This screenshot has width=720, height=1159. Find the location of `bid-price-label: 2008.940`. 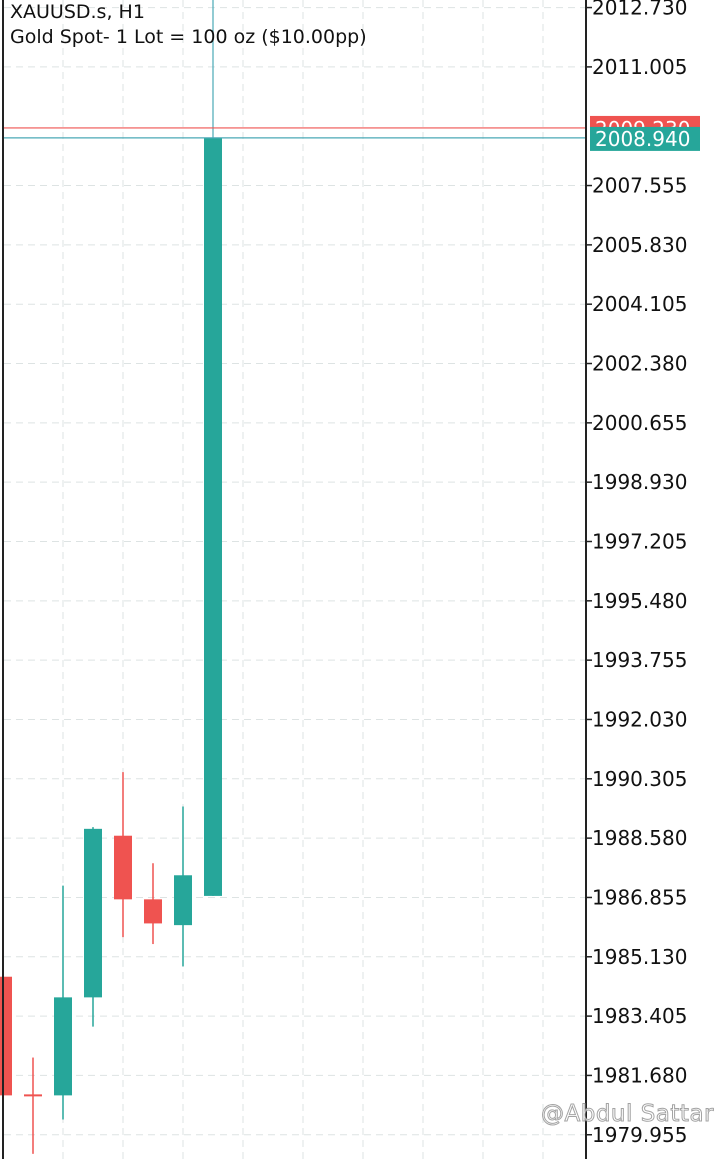

bid-price-label: 2008.940 is located at coordinates (642, 139).